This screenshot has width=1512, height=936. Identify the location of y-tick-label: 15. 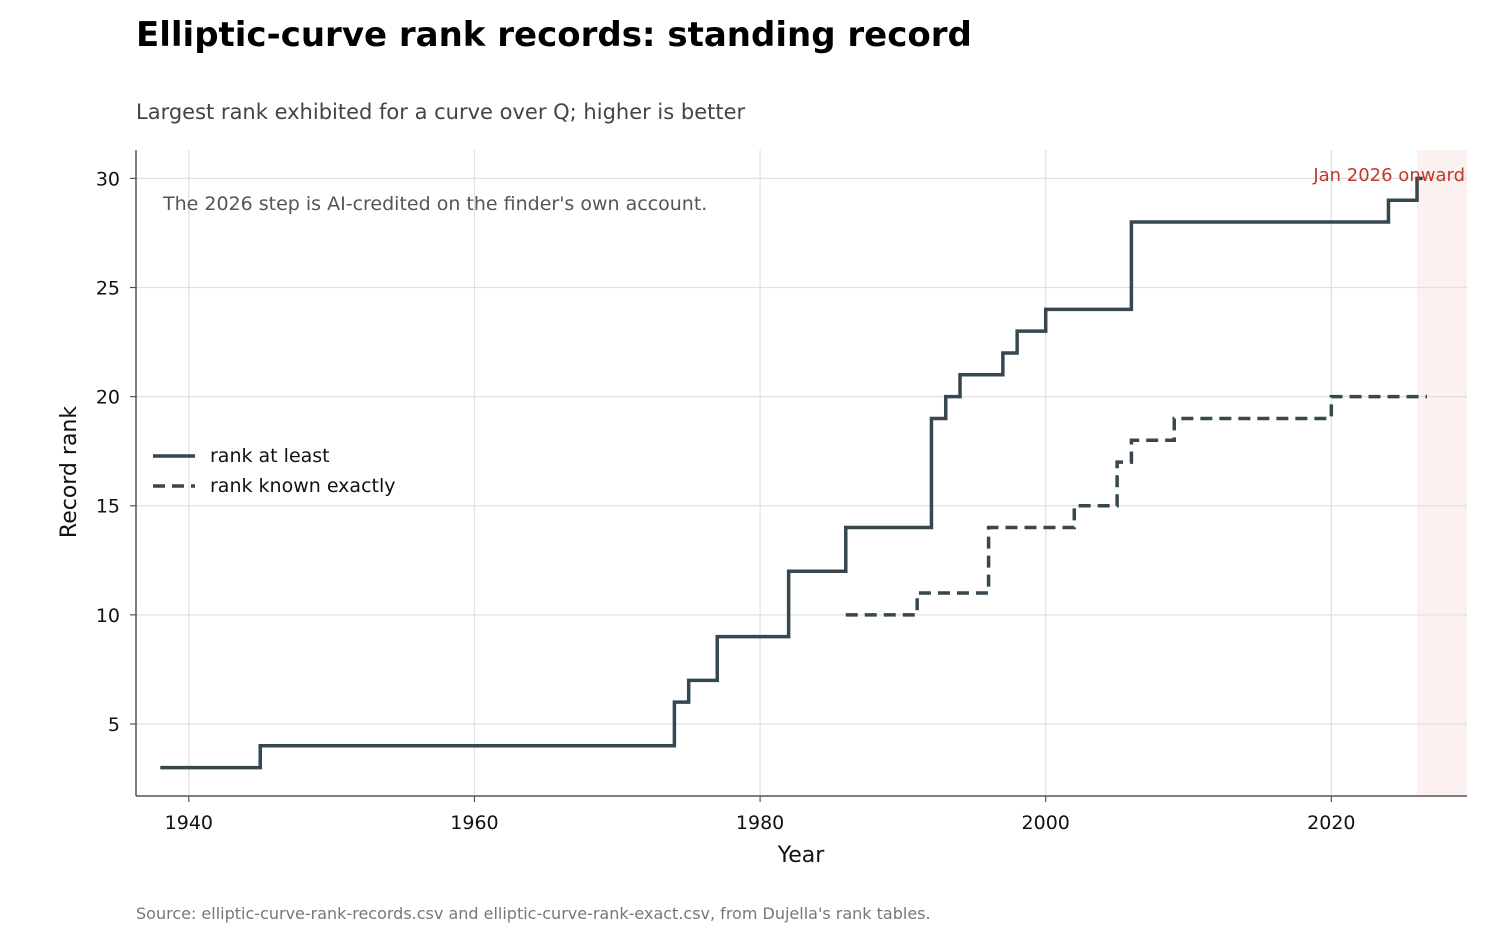
(108, 507).